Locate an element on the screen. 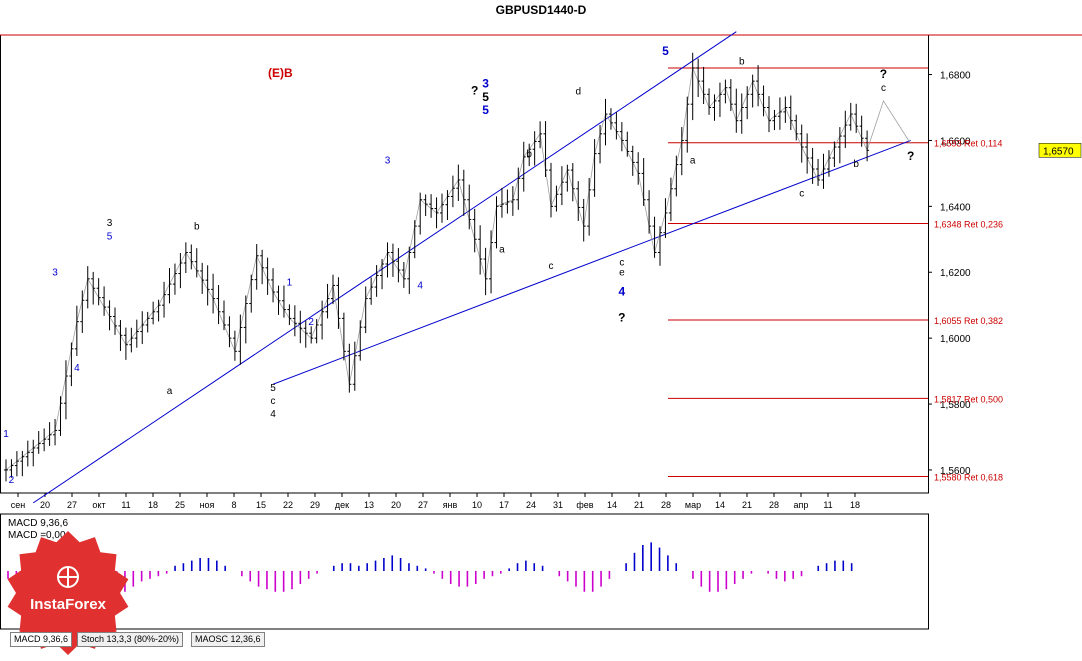 This screenshot has height=661, width=1082. fib-label: 1,6593 Ret 0,114 is located at coordinates (968, 144).